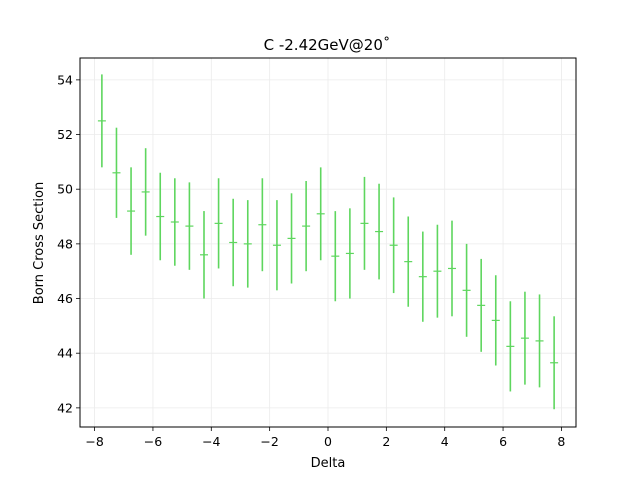 The height and width of the screenshot is (480, 640). I want to click on x-axis-label: Delta, so click(328, 463).